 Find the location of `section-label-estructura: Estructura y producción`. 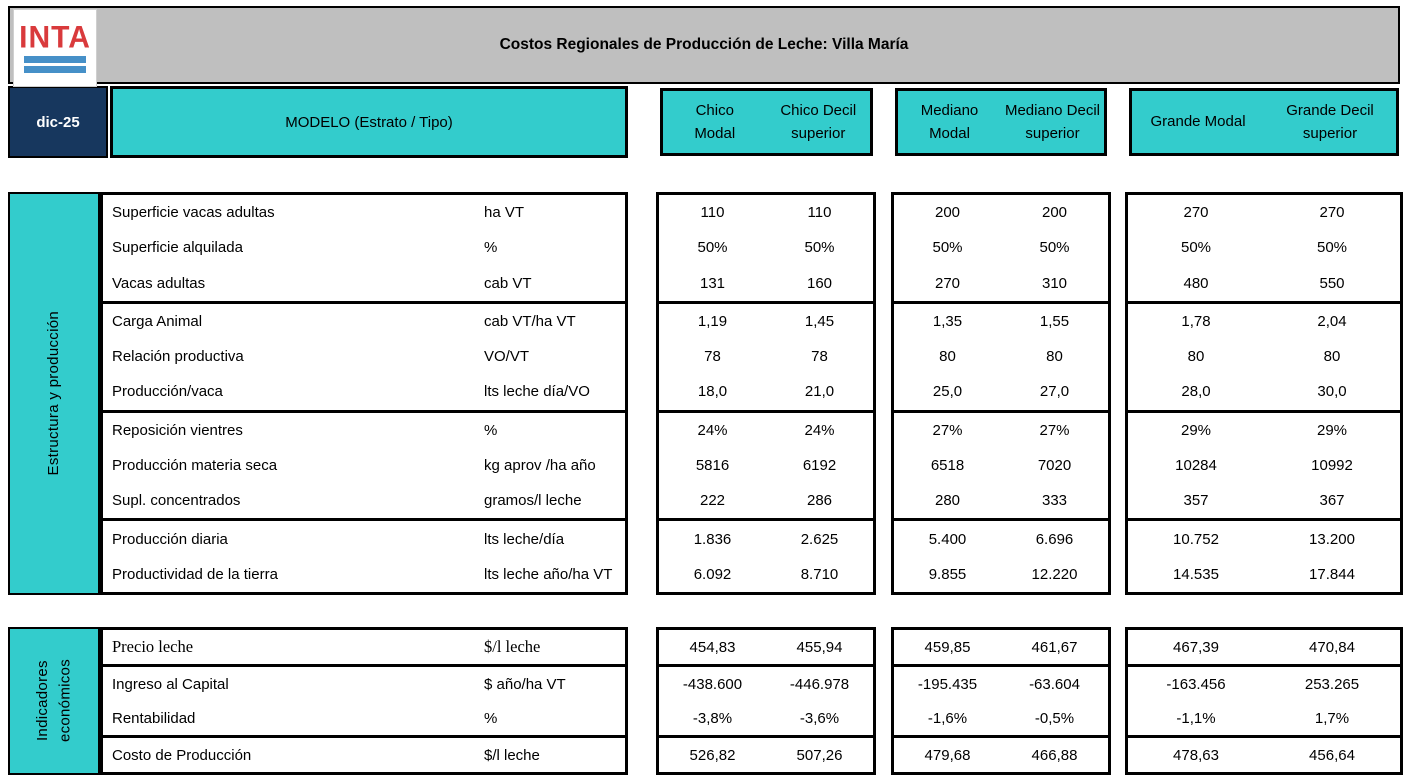

section-label-estructura: Estructura y producción is located at coordinates (54, 393).